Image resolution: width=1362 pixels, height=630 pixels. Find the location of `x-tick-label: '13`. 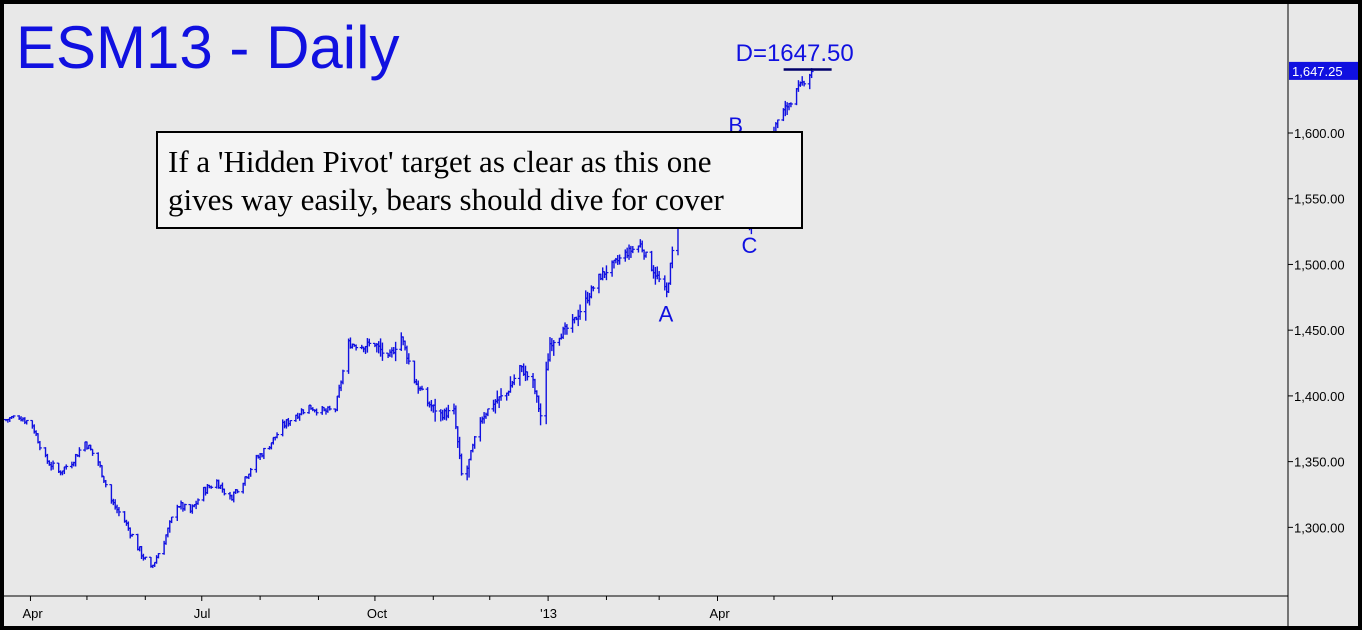

x-tick-label: '13 is located at coordinates (548, 613).